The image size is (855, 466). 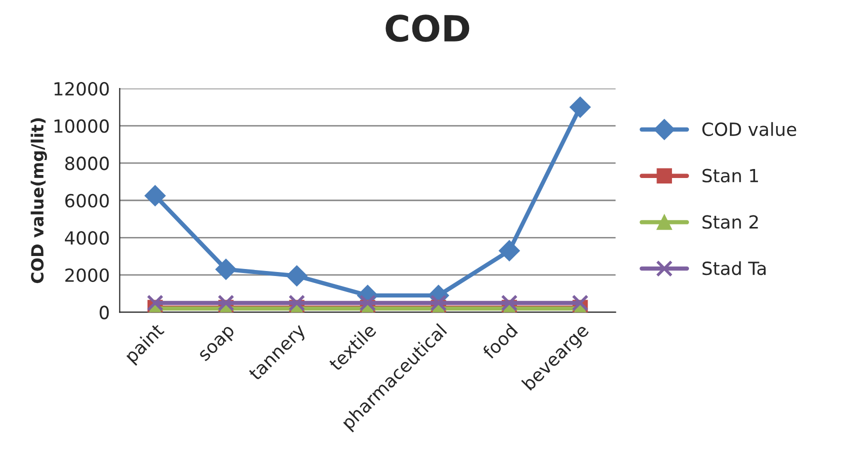 What do you see at coordinates (734, 268) in the screenshot?
I see `legend-label: Stad Ta` at bounding box center [734, 268].